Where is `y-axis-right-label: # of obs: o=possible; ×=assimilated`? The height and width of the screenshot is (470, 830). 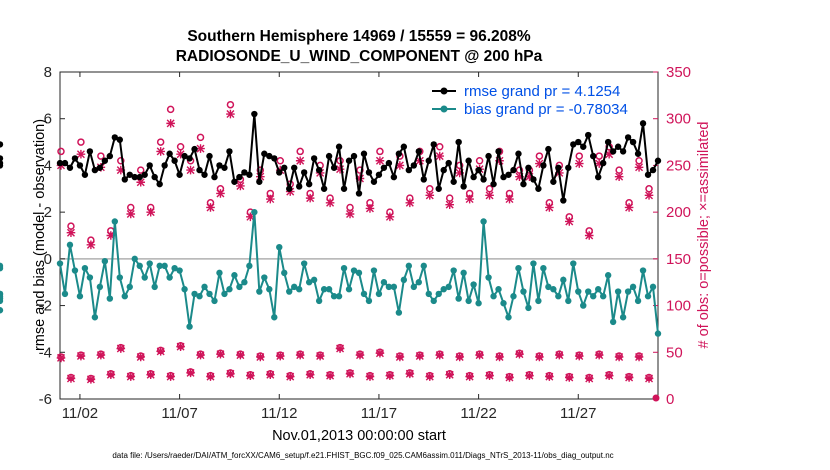
y-axis-right-label: # of obs: o=possible; ×=assimilated is located at coordinates (704, 235).